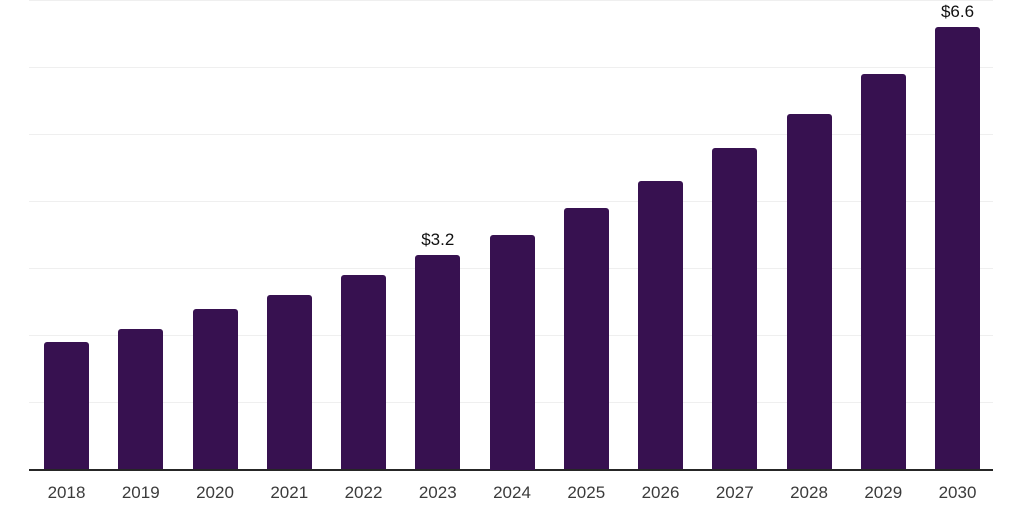 The height and width of the screenshot is (512, 1024). I want to click on bar-2022, so click(363, 372).